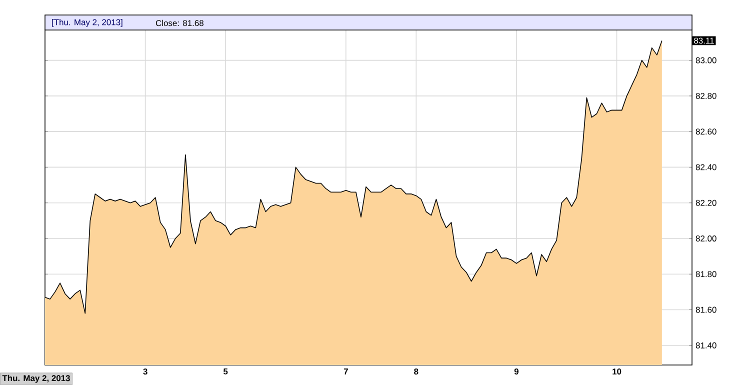  What do you see at coordinates (704, 41) in the screenshot?
I see `annotation: 83.11` at bounding box center [704, 41].